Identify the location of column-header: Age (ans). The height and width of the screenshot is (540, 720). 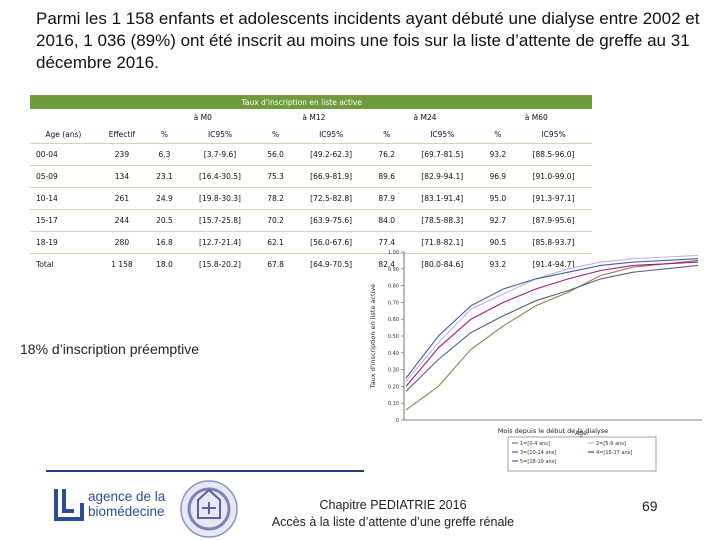
(63, 134).